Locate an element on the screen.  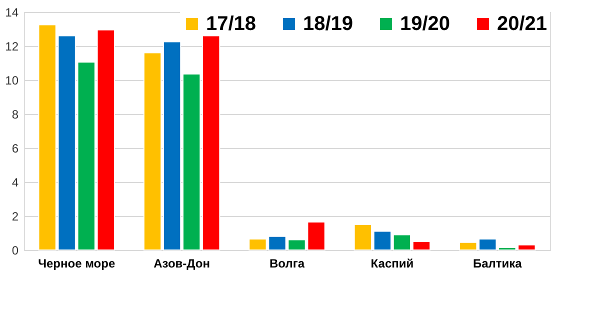
y-tick-label: 6 is located at coordinates (15, 149).